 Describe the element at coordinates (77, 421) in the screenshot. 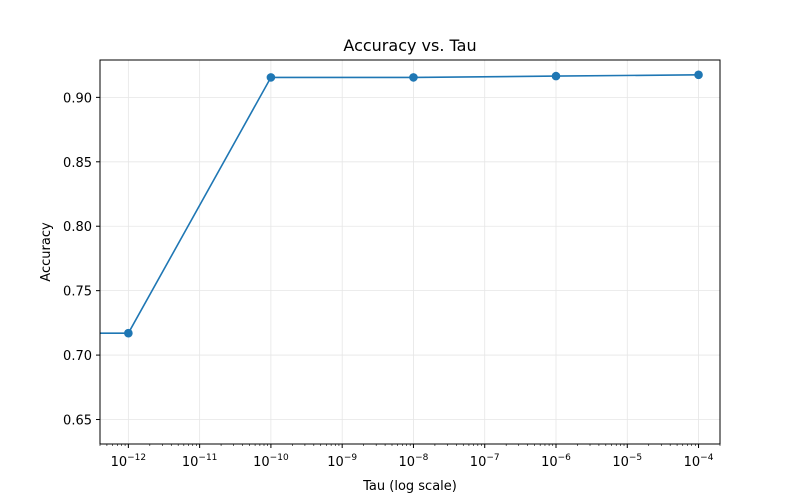

I see `y-tick-label: 0.65` at that location.